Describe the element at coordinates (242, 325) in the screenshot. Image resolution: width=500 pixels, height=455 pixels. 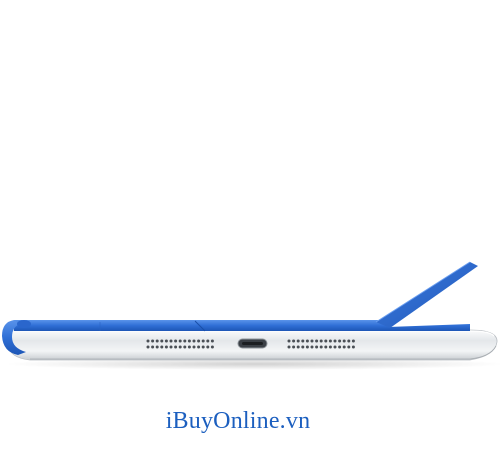
I see `smart-cover-top` at that location.